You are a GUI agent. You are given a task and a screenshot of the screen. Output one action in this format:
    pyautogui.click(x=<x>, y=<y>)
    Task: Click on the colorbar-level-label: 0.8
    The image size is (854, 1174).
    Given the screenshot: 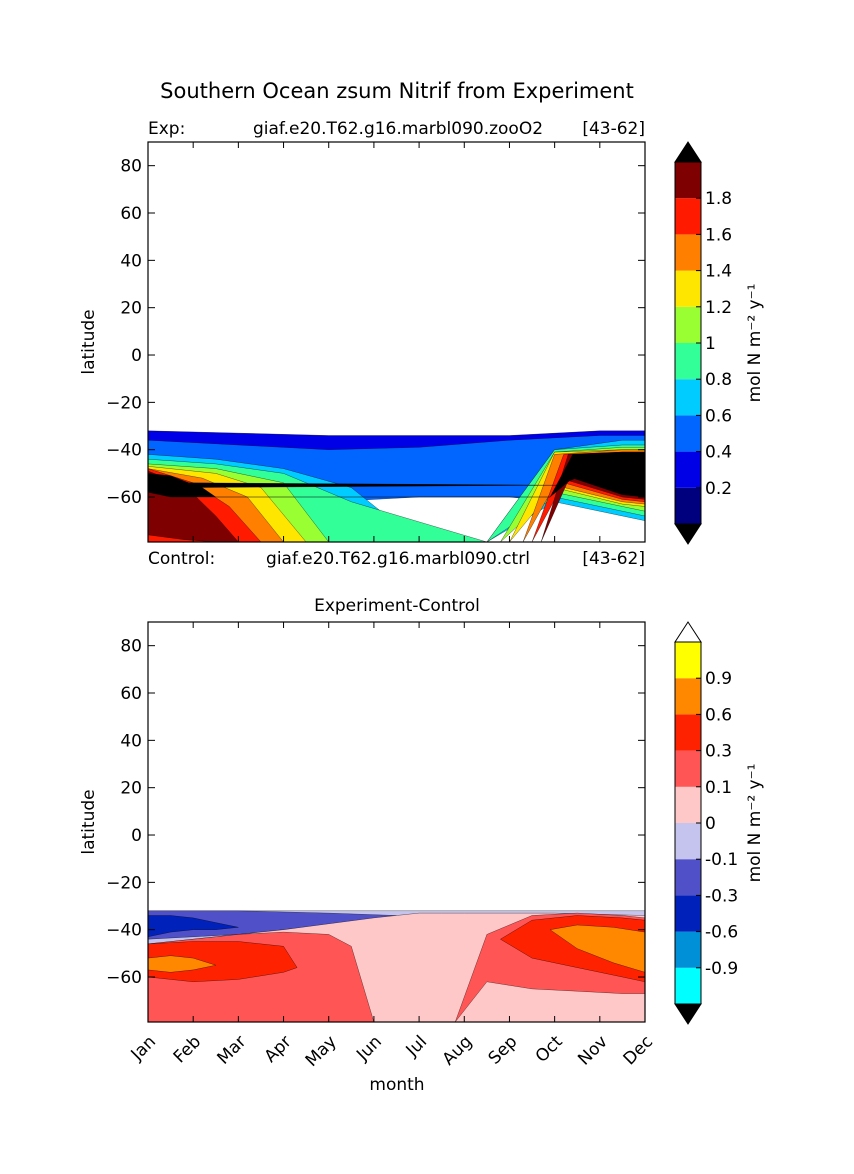 What is the action you would take?
    pyautogui.click(x=718, y=380)
    